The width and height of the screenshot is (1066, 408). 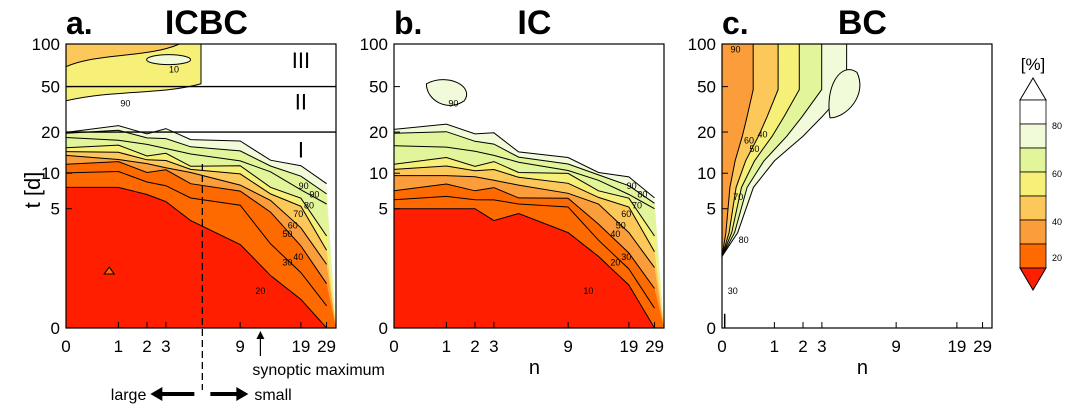 I want to click on large-label: large, so click(x=129, y=395).